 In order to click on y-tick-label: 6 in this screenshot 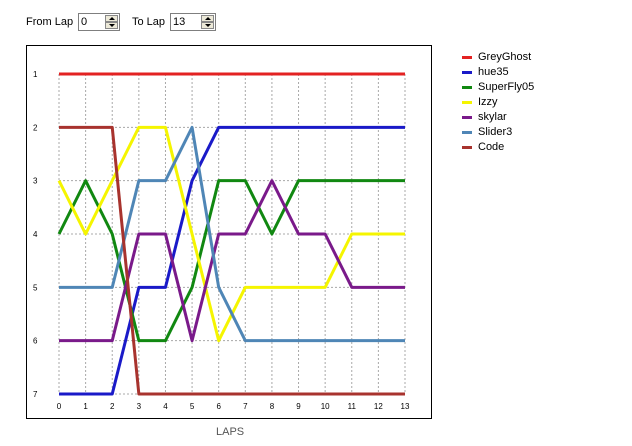, I will do `click(35, 341)`.